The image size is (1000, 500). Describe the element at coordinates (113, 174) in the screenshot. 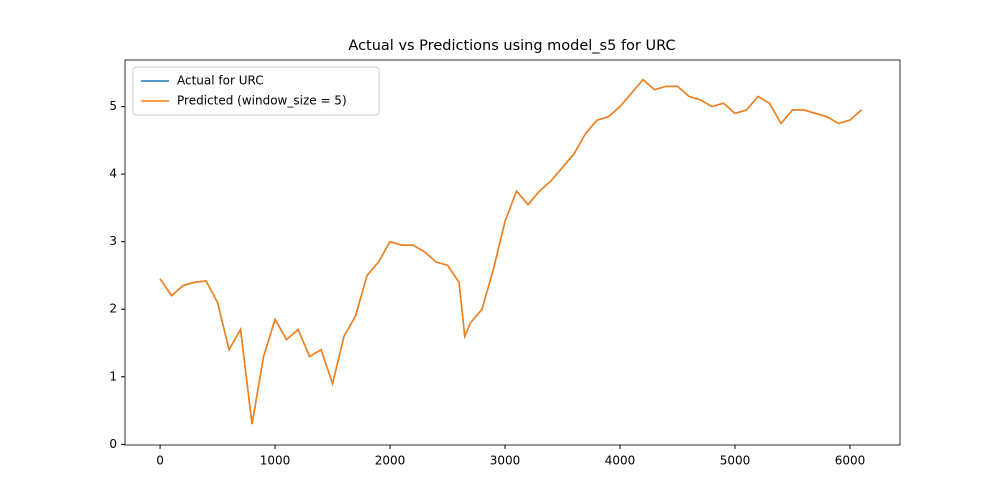

I see `y-tick-label: 4` at that location.